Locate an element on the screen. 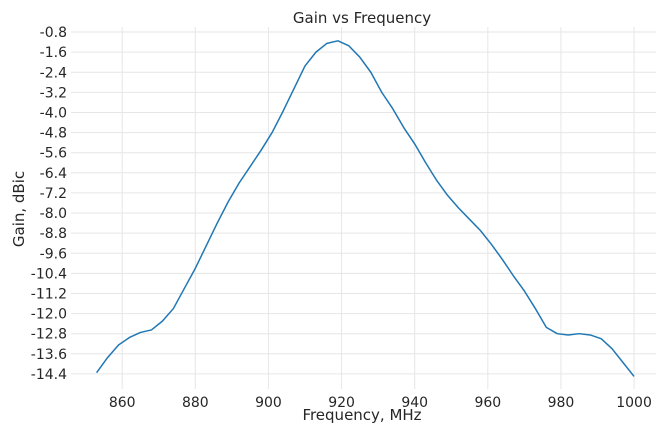  x-tick-label: 860 is located at coordinates (122, 403).